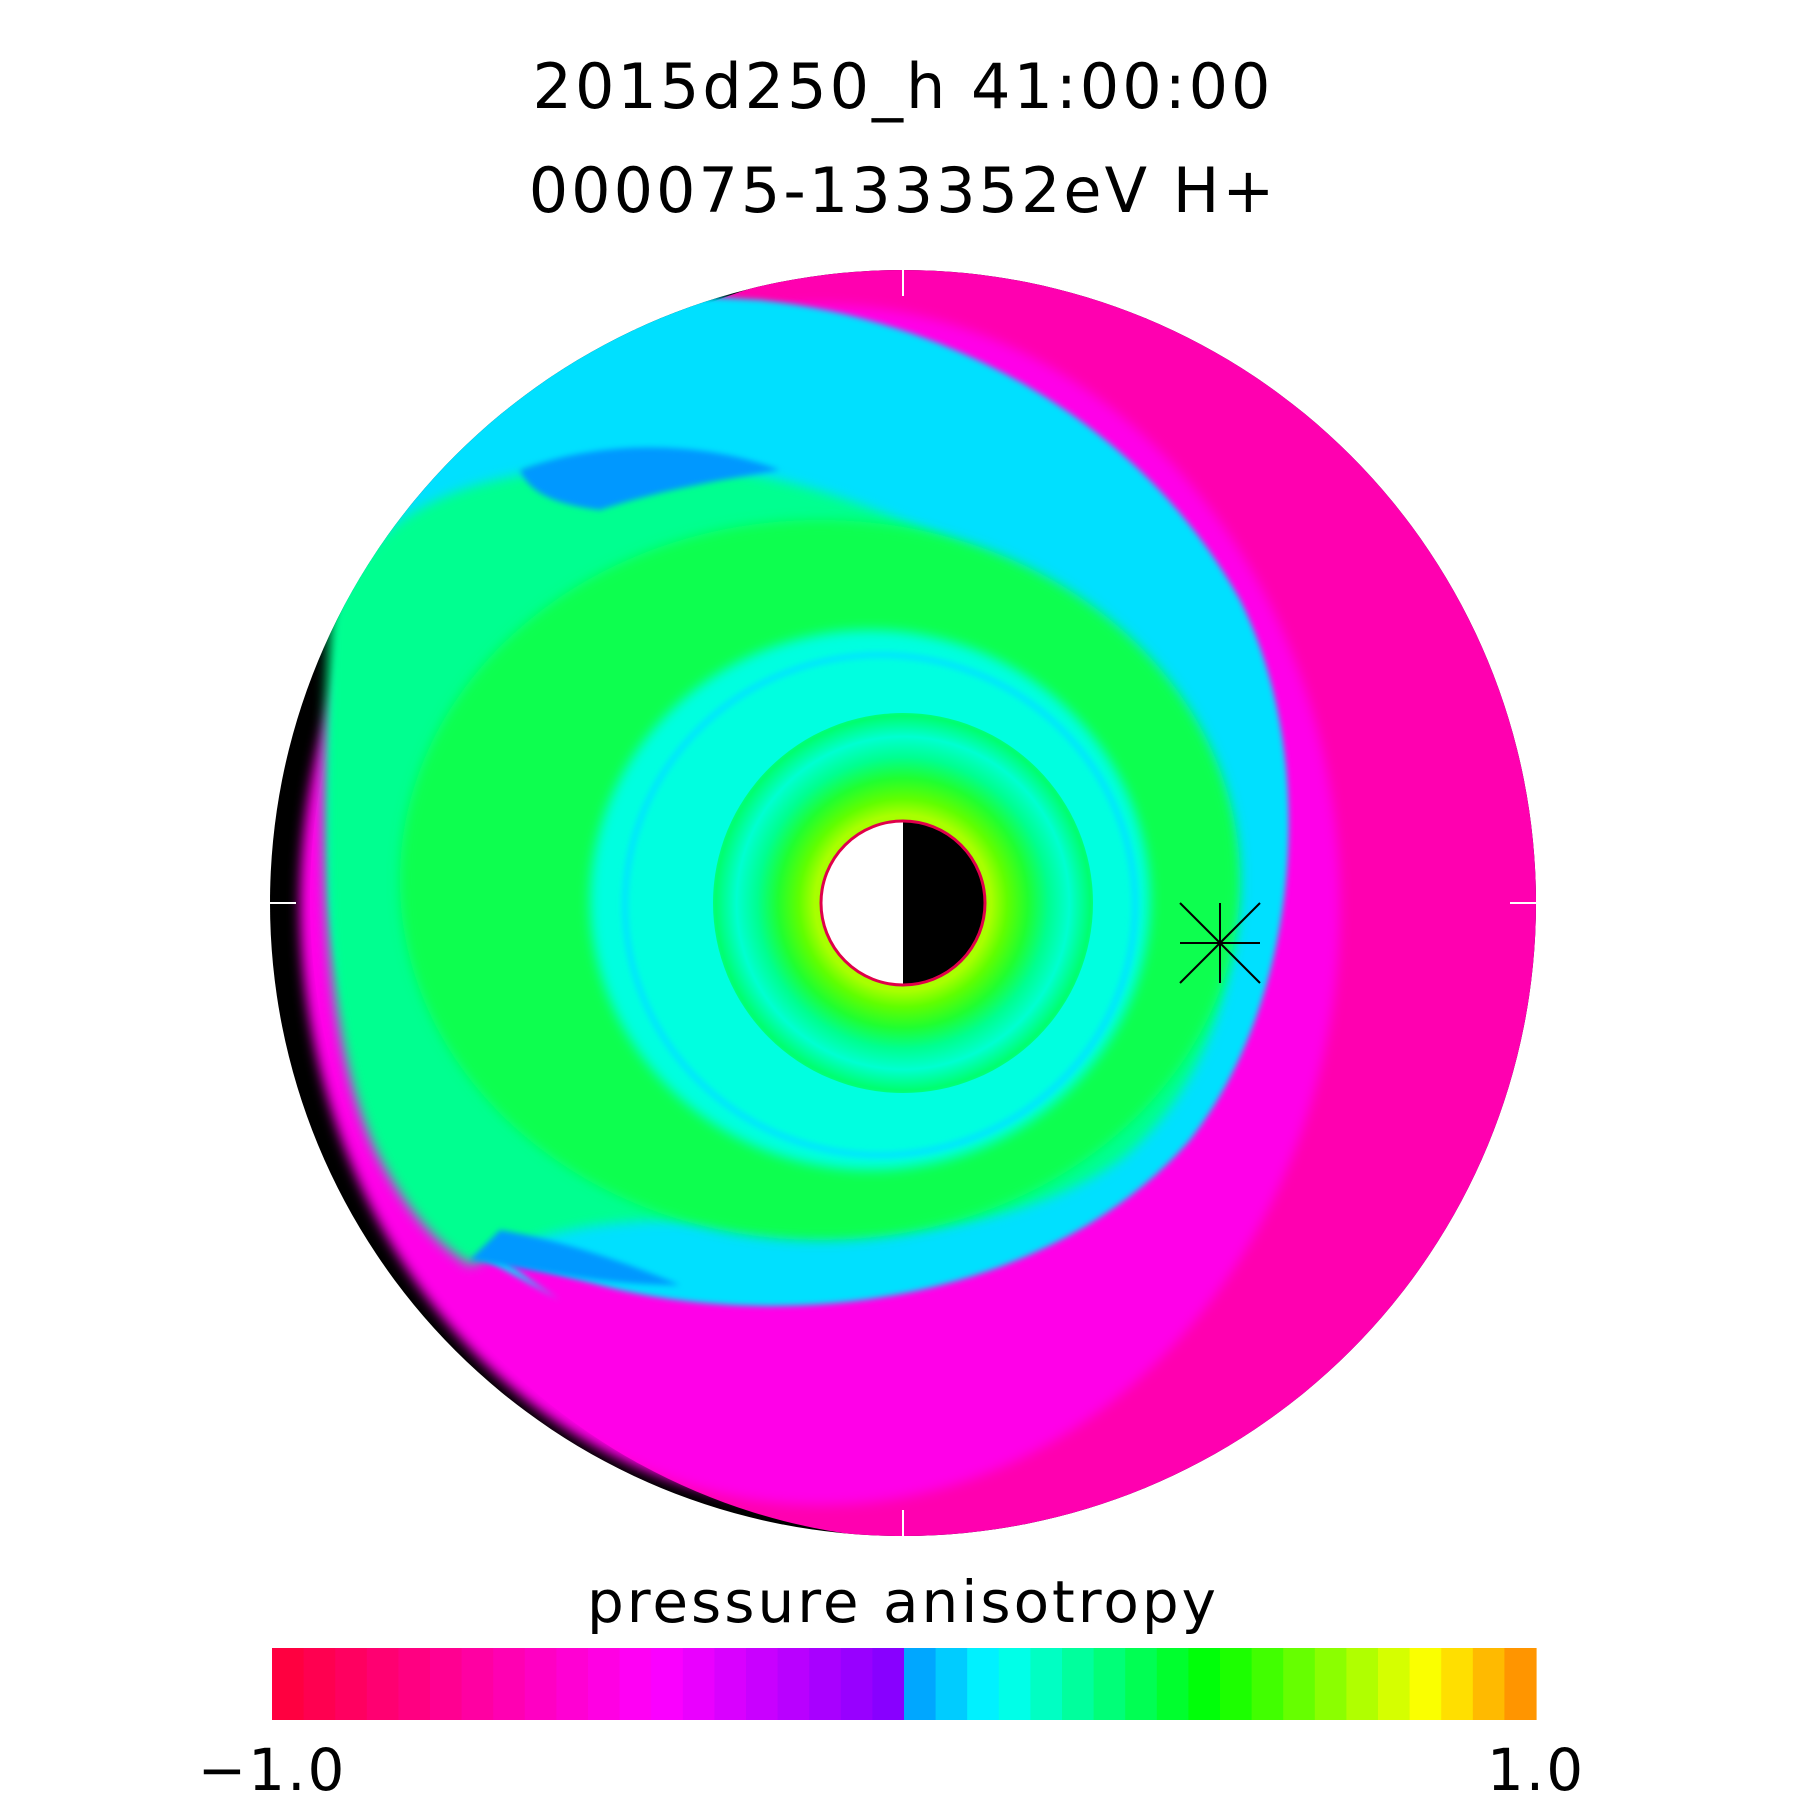 The width and height of the screenshot is (1800, 1800). I want to click on region-blue-patch-north, so click(650, 478).